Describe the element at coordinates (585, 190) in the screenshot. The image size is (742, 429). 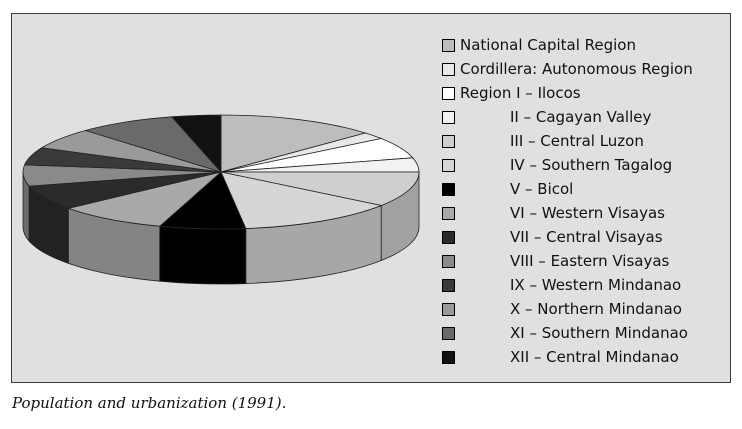
I see `legend-item: V – Bicol` at that location.